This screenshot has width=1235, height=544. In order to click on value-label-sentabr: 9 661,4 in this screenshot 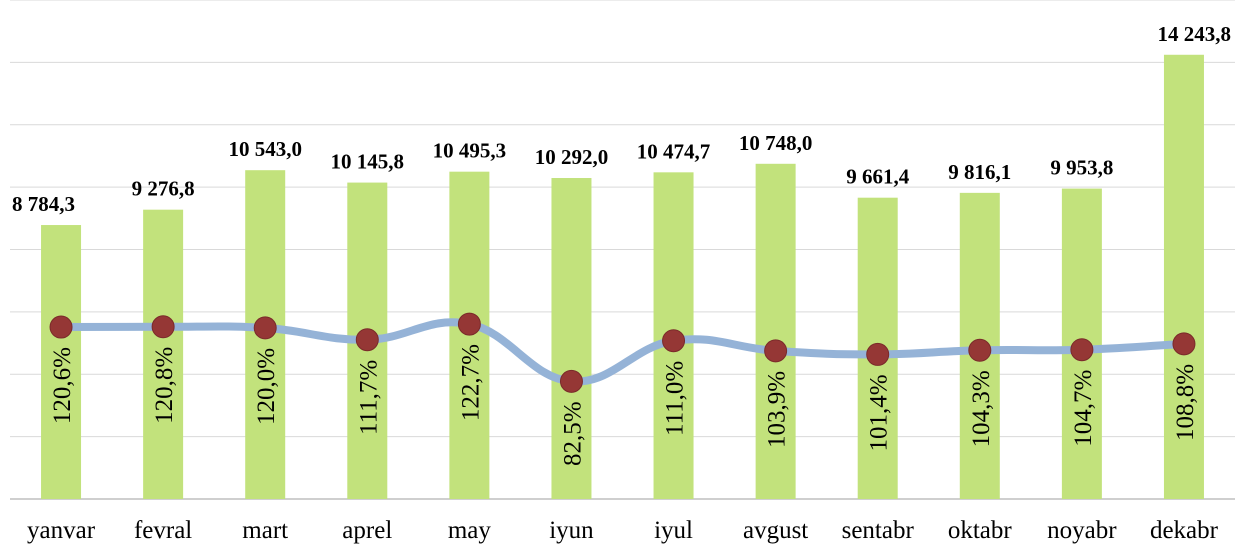, I will do `click(878, 177)`.